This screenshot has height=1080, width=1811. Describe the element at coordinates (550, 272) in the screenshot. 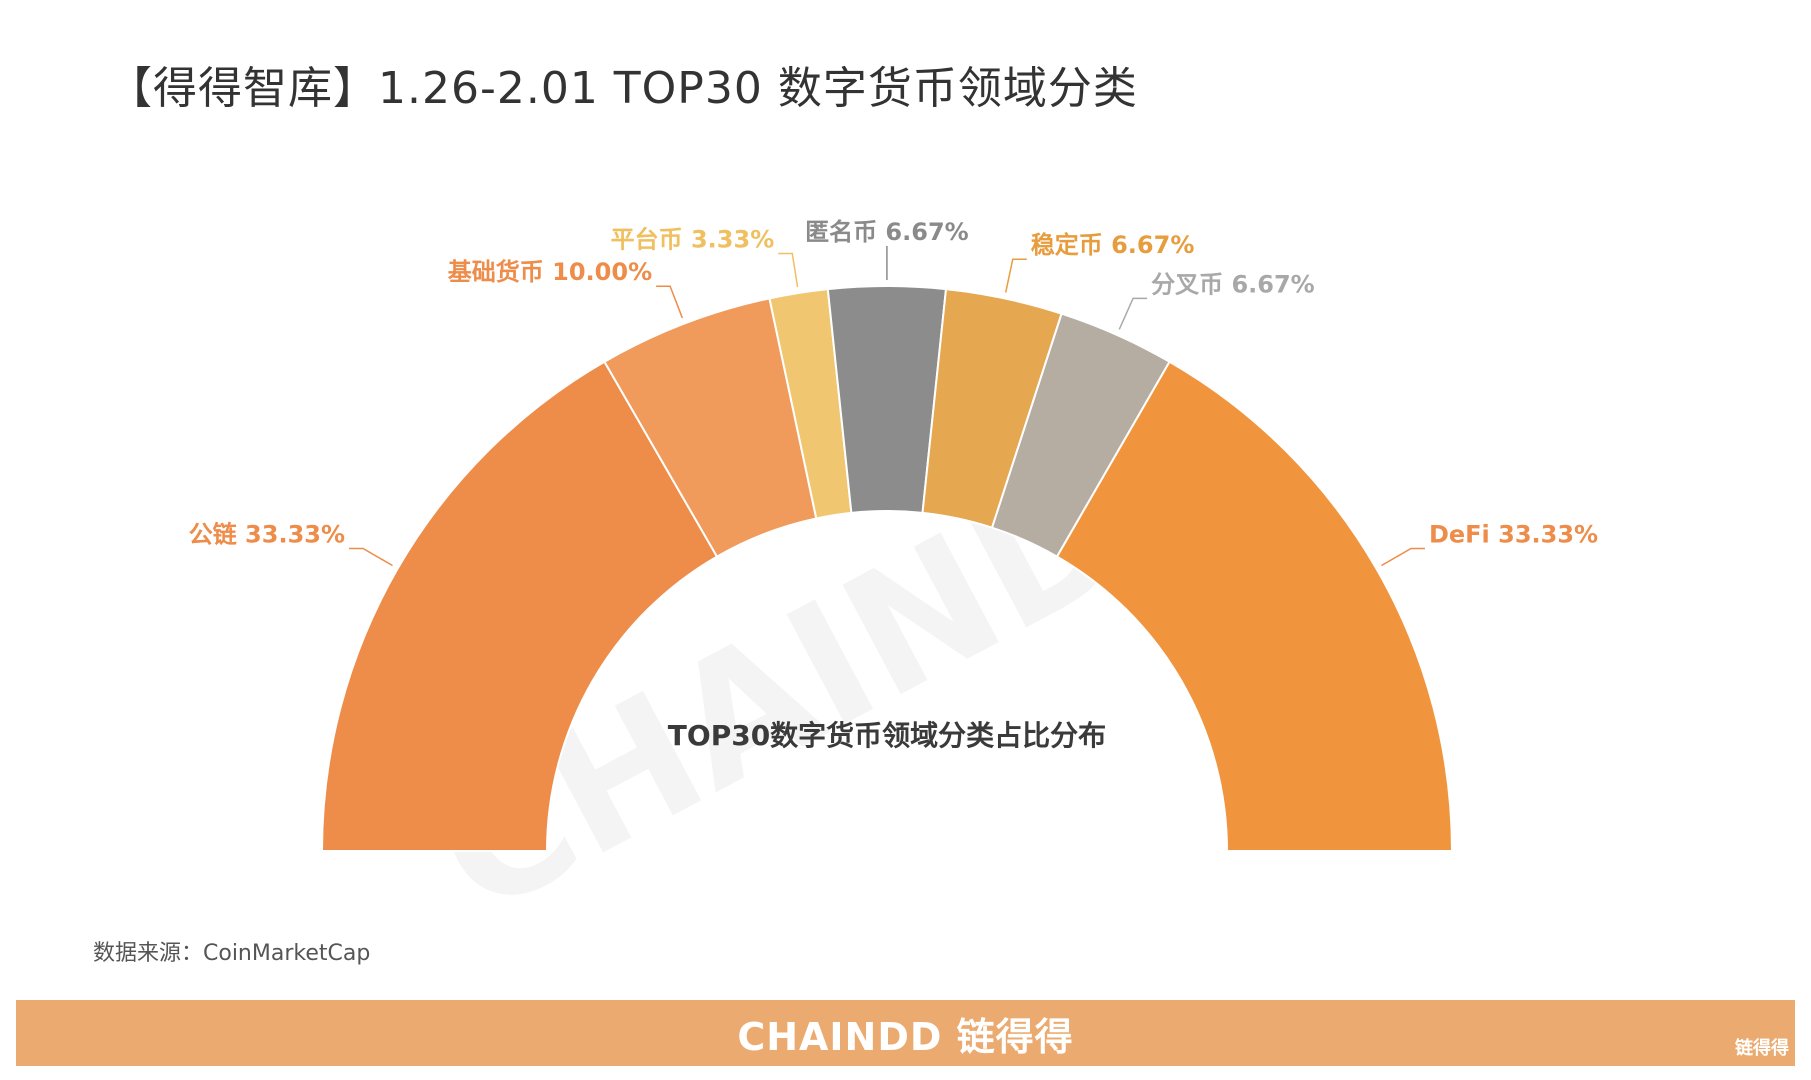

I see `slice-label-1: 基础货币 10.00%` at that location.